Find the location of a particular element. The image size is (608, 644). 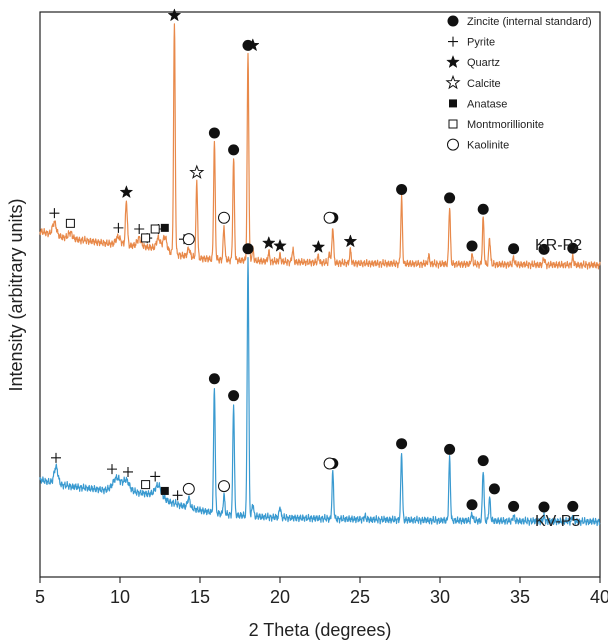

peak-marker-open-star-kr-p2 is located at coordinates (197, 171).